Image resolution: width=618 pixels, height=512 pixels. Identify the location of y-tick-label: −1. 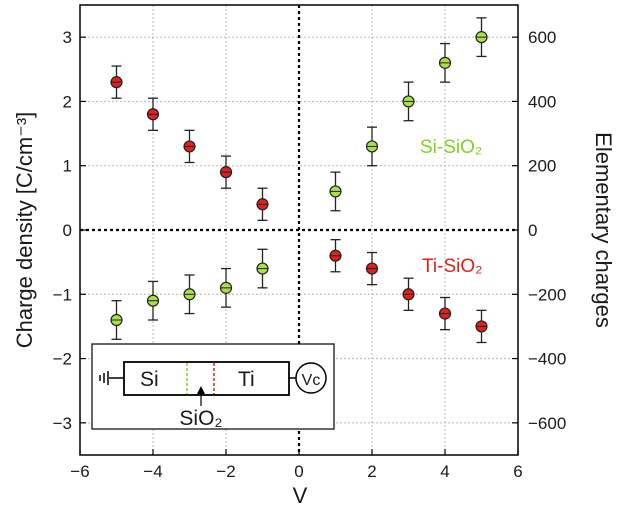
(62, 294).